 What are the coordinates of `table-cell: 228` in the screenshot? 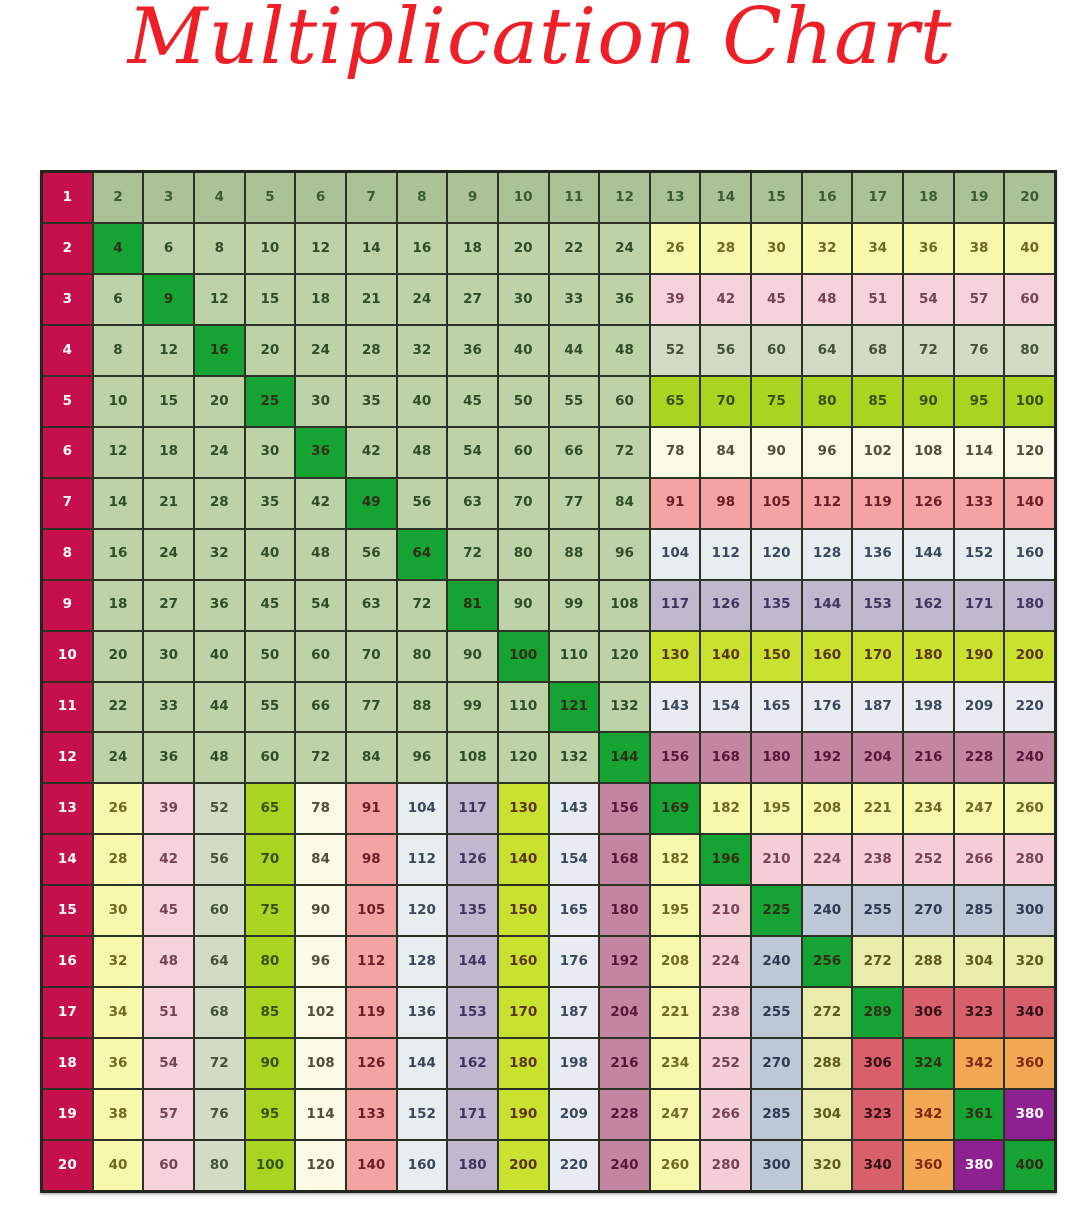 It's located at (979, 758).